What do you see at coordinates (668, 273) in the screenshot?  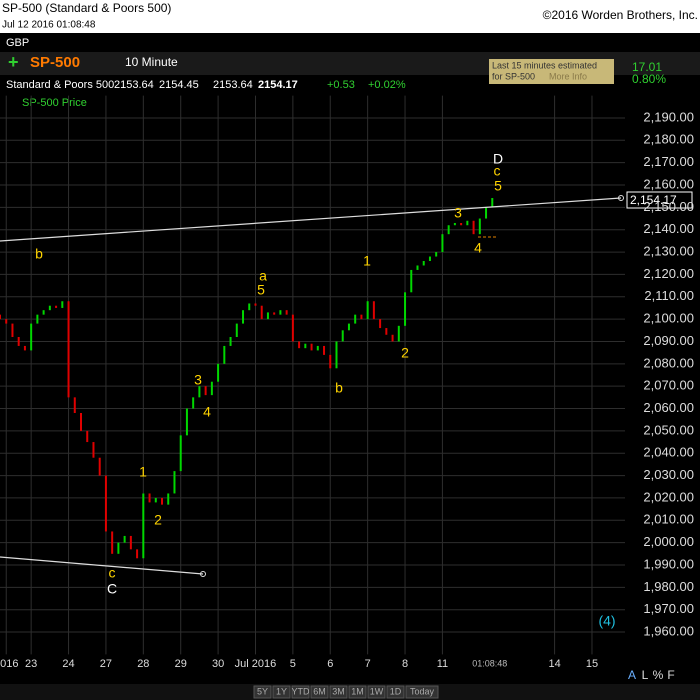 I see `y-tick-label: 2,120.00` at bounding box center [668, 273].